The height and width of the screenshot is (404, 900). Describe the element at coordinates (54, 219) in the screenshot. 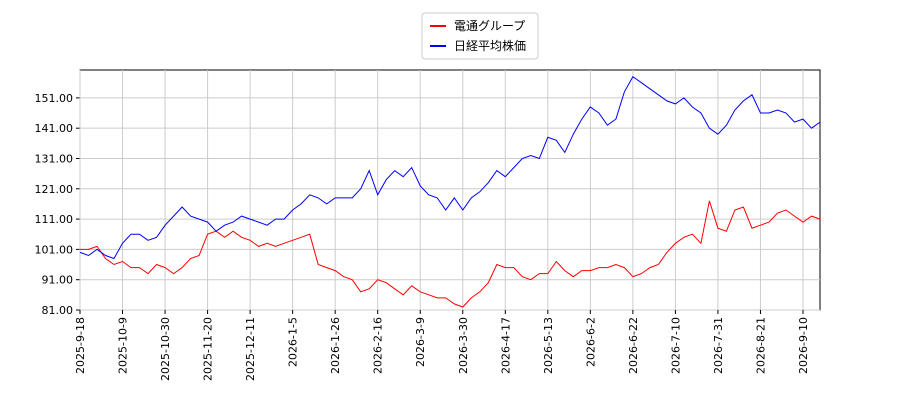

I see `y-tick-label: 111.00` at that location.